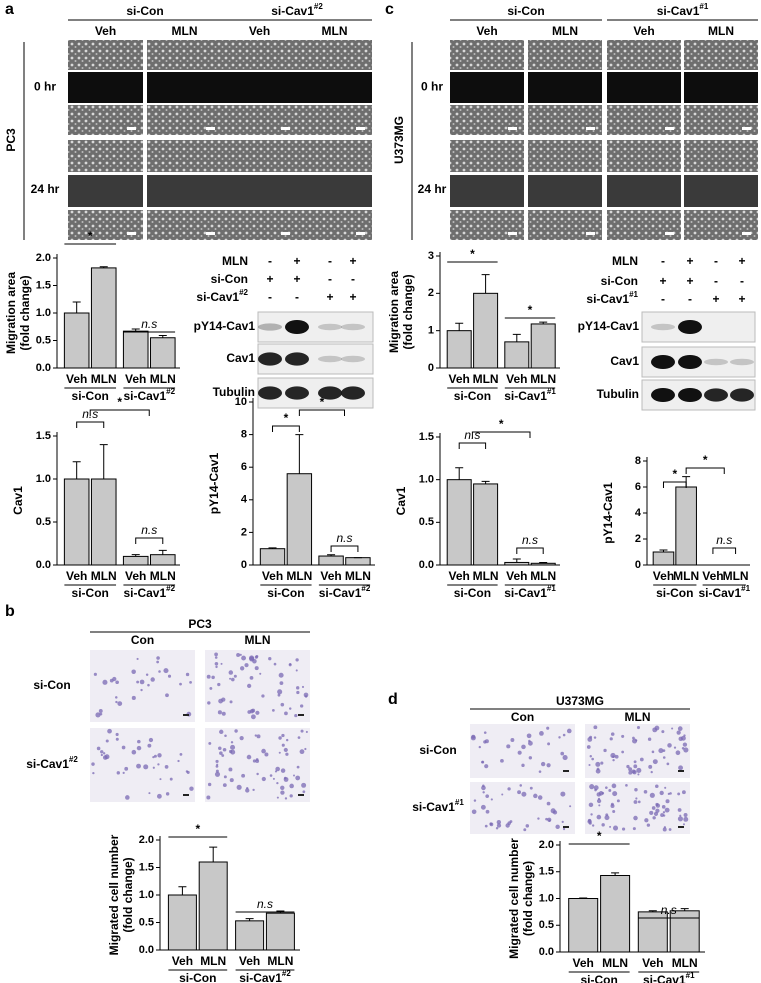 The image size is (761, 983). What do you see at coordinates (685, 963) in the screenshot?
I see `x-tick-label: MLN` at bounding box center [685, 963].